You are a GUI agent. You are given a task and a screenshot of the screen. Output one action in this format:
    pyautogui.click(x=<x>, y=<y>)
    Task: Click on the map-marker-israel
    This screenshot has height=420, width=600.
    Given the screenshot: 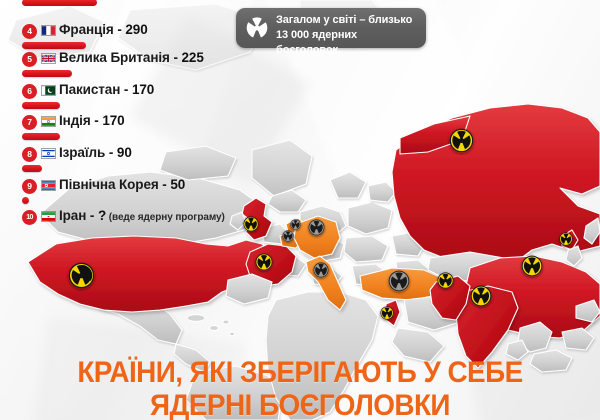 What is the action you would take?
    pyautogui.click(x=387, y=313)
    